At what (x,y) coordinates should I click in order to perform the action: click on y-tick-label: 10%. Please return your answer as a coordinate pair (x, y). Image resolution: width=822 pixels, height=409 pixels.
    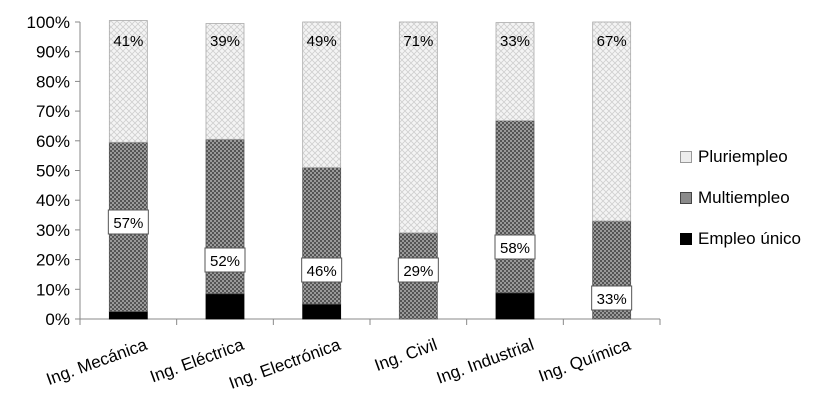
    Looking at the image, I should click on (53, 289).